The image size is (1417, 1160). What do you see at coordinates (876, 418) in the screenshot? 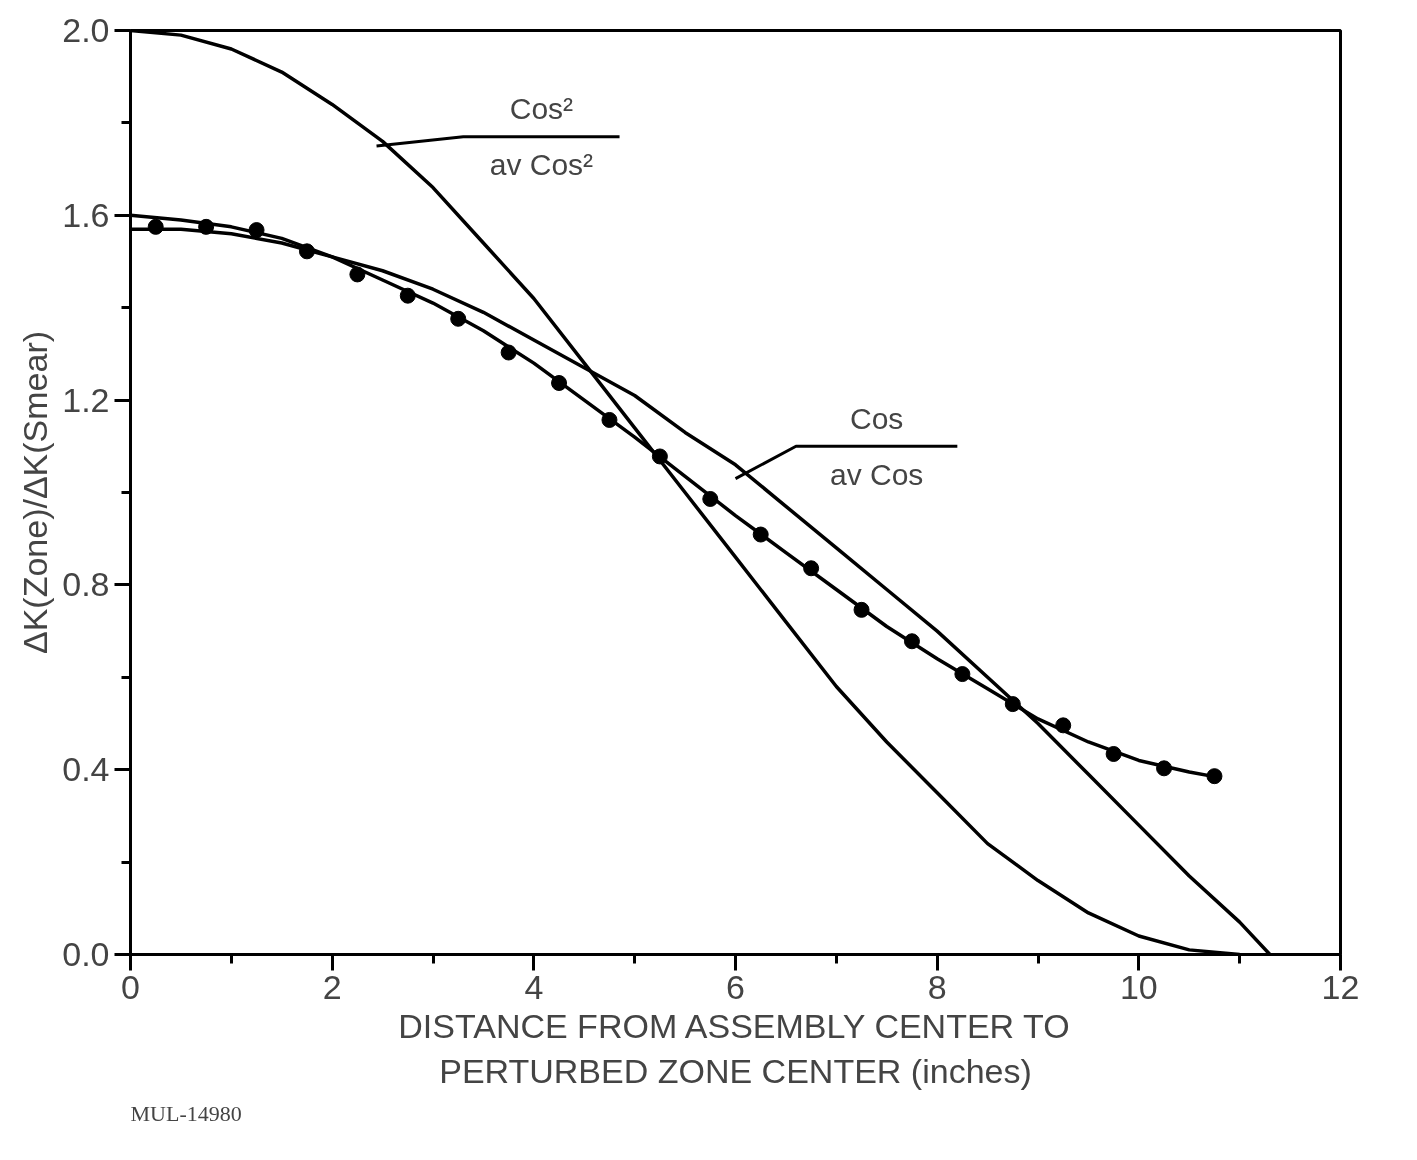
I see `annotation: Cos` at bounding box center [876, 418].